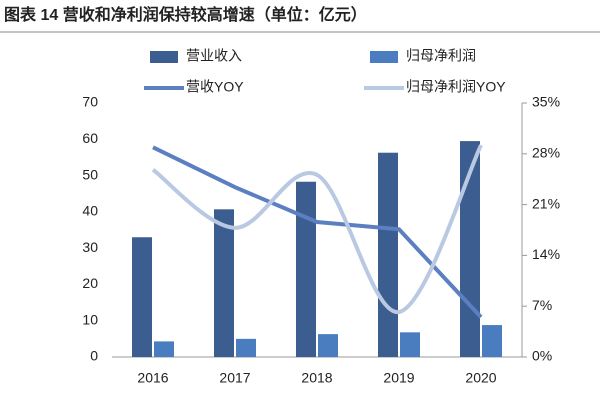  What do you see at coordinates (456, 87) in the screenshot?
I see `legend-label: 归母净利润YOY` at bounding box center [456, 87].